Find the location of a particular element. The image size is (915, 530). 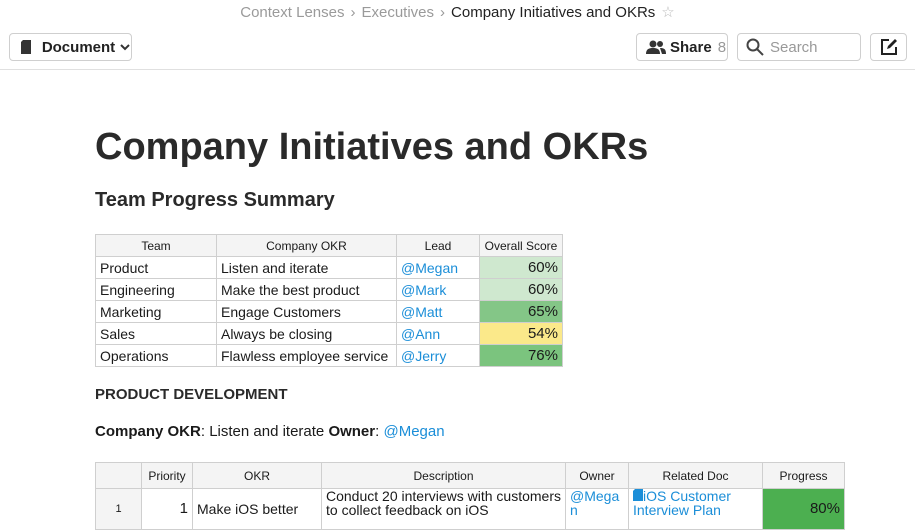

mention: @Matt is located at coordinates (422, 311).